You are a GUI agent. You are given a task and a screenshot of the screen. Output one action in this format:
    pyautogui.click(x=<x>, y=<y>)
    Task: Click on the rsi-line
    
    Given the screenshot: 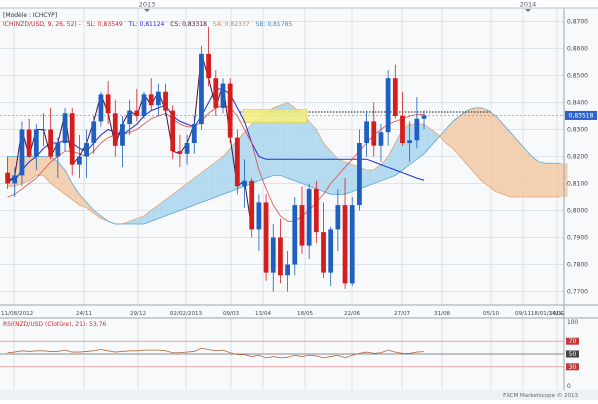 What is the action you would take?
    pyautogui.click(x=216, y=353)
    